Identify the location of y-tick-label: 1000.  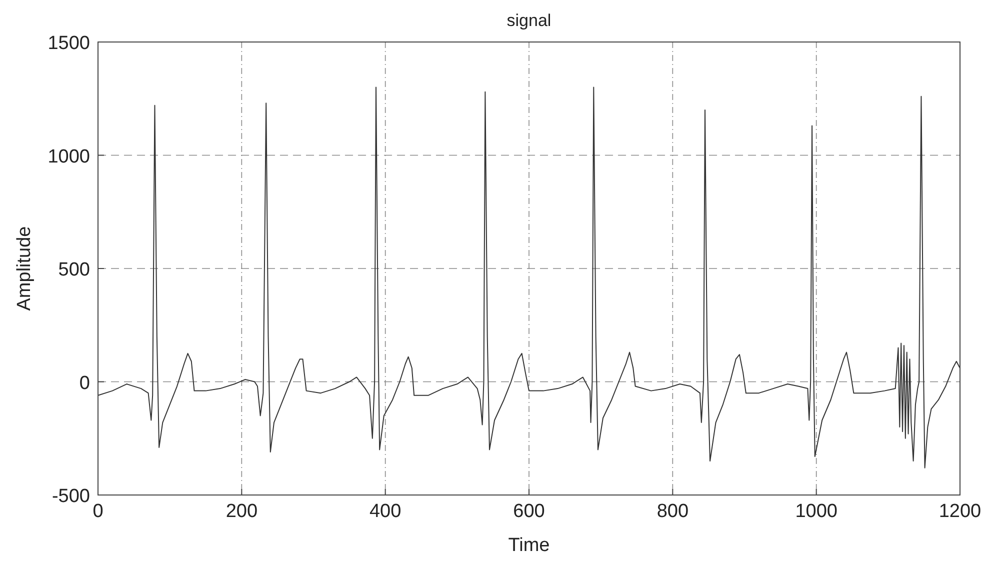
(69, 157).